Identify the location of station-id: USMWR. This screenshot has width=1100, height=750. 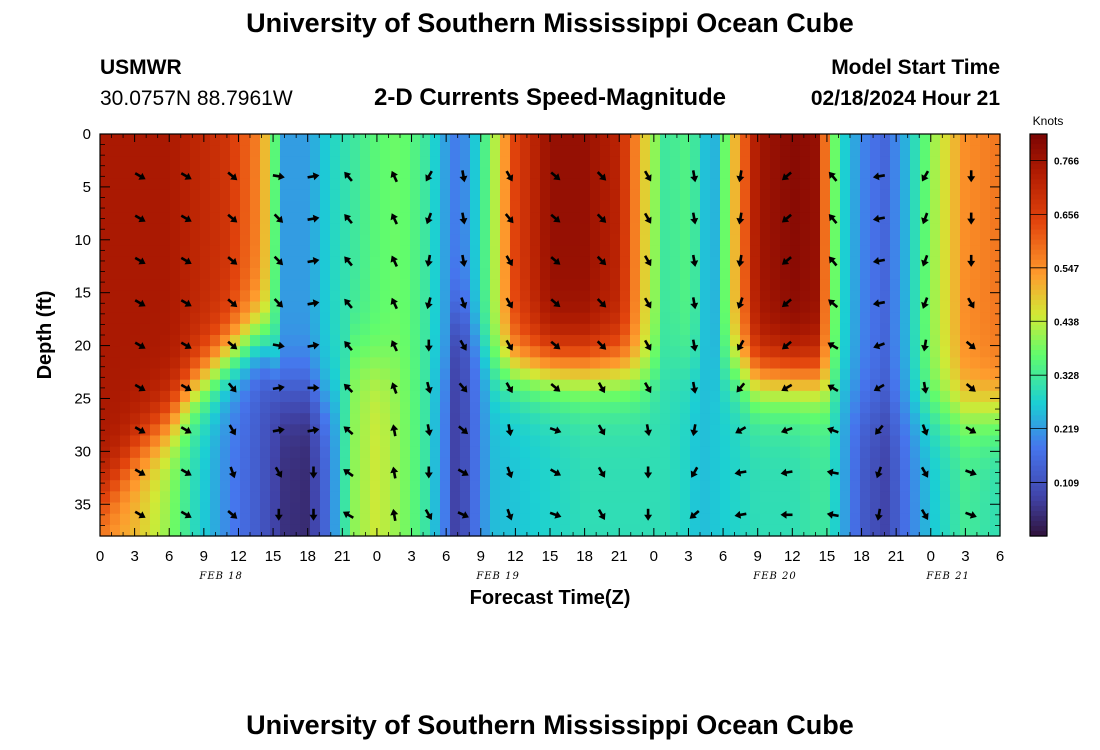
(141, 67).